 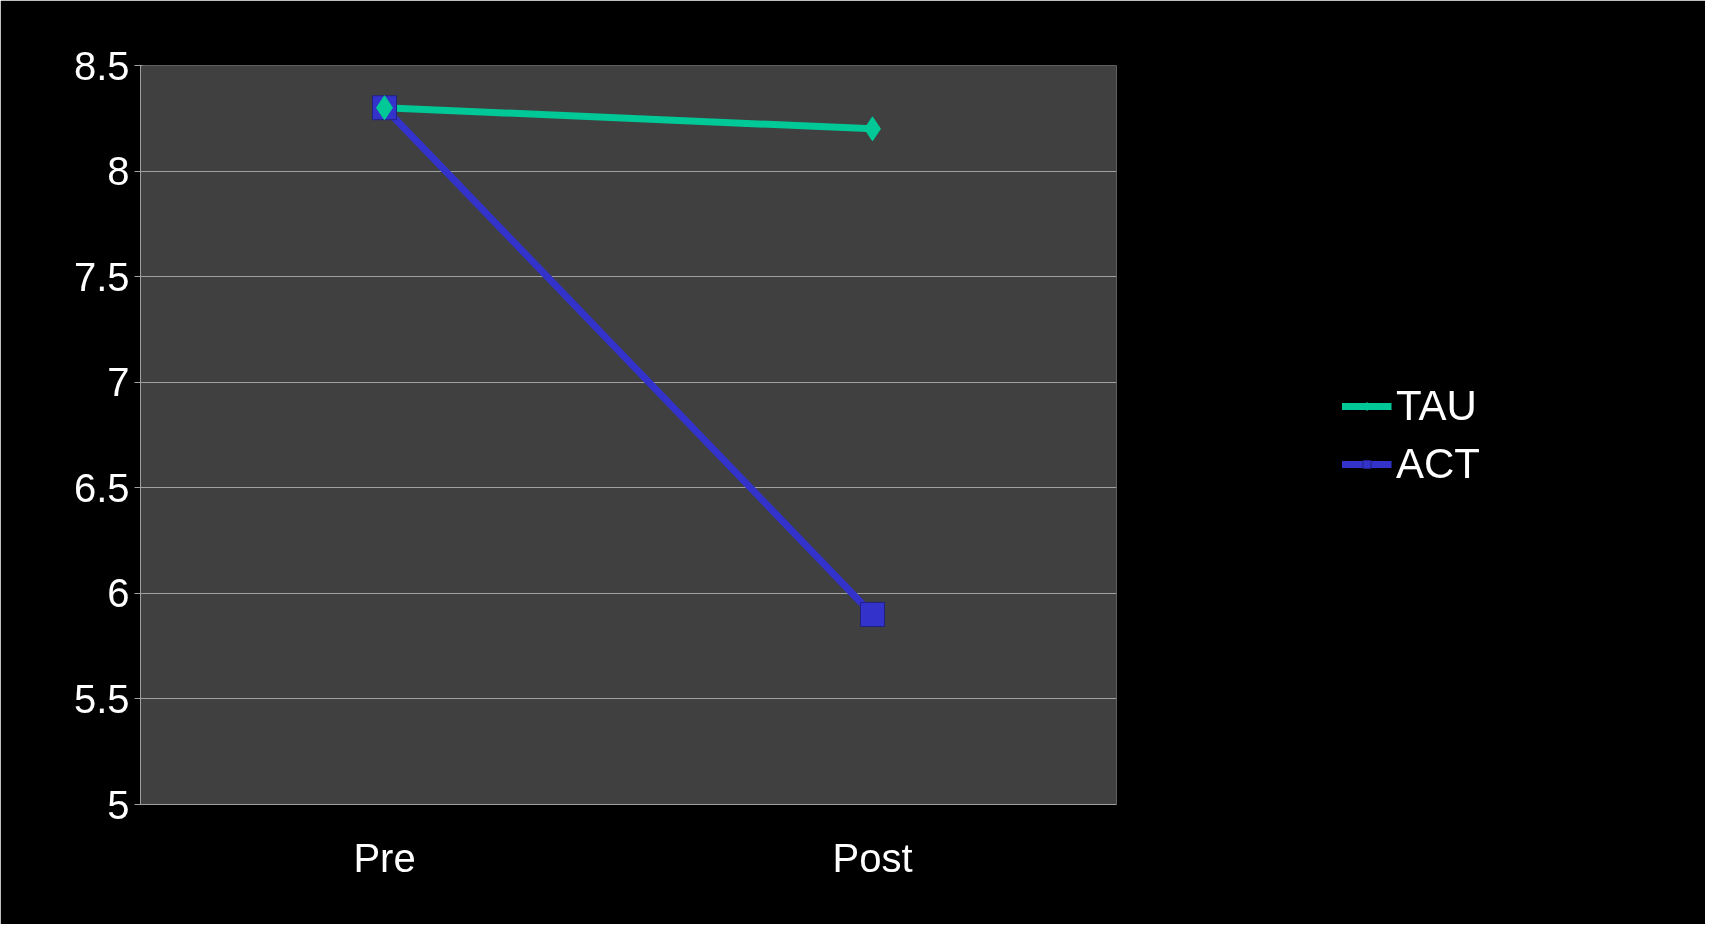 I want to click on y-tick-label: 8.5, so click(x=101, y=65).